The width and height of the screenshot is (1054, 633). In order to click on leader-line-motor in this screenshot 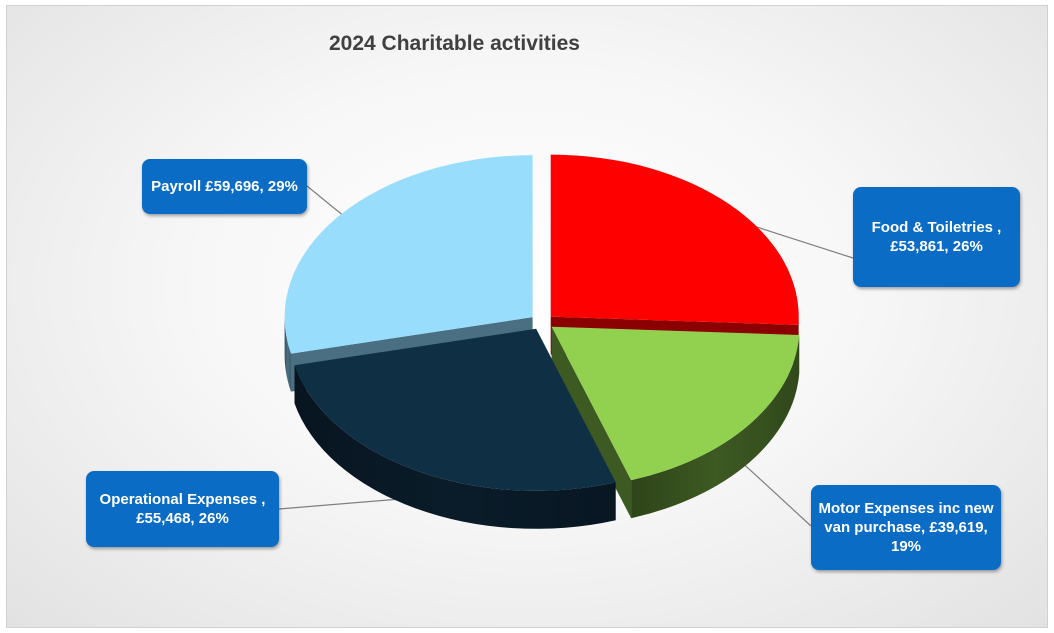, I will do `click(772, 490)`.